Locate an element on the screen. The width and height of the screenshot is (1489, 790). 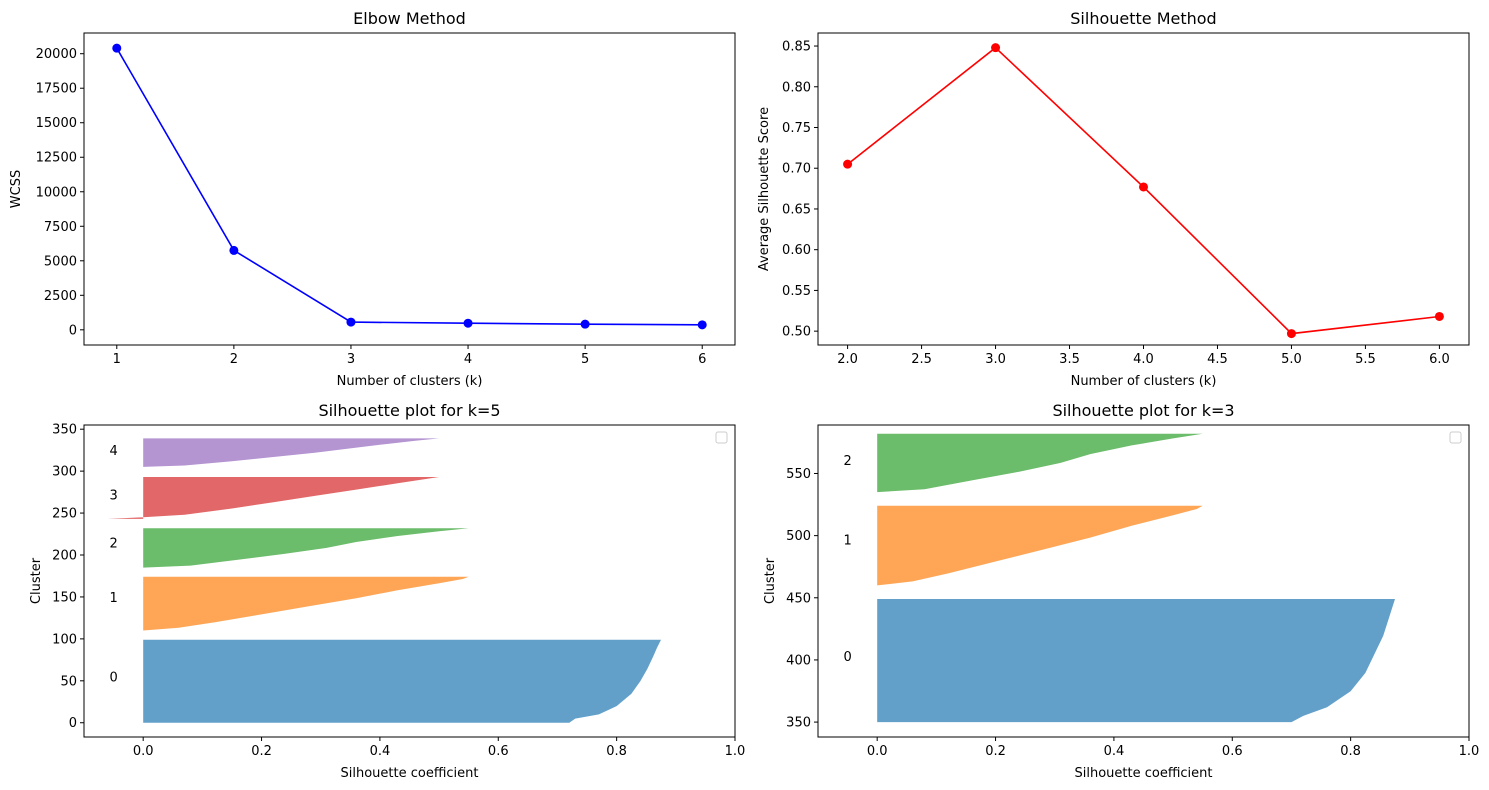
y-tick-label: 550 is located at coordinates (798, 474).